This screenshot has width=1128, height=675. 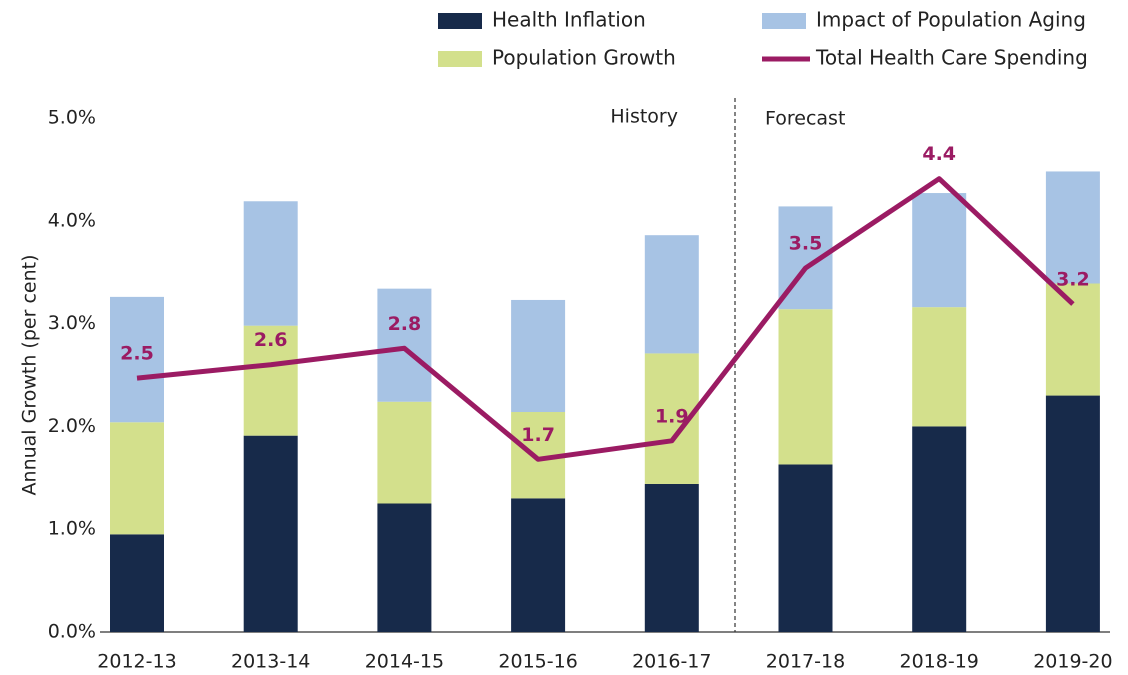 I want to click on y-tick-label: 0.0%, so click(x=72, y=632).